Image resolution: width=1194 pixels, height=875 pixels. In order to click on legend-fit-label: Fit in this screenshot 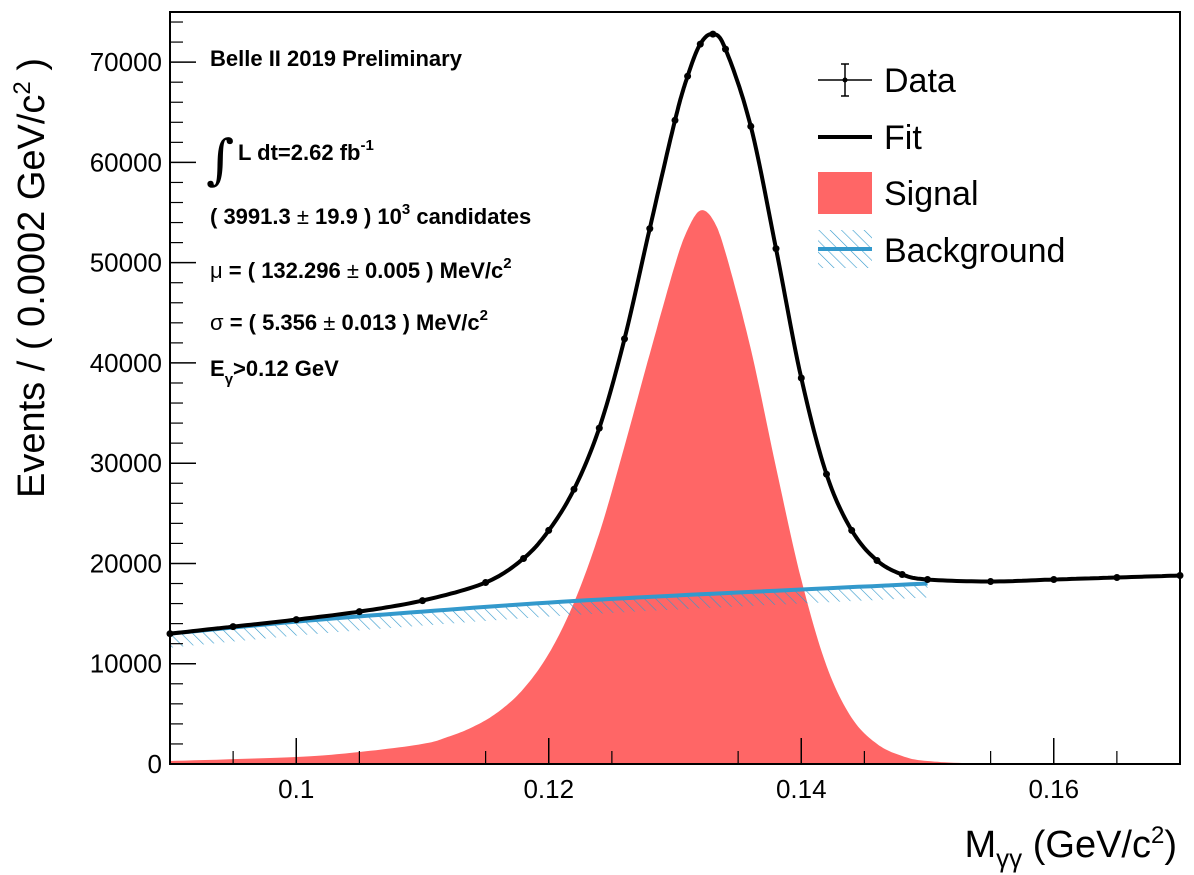, I will do `click(903, 138)`.